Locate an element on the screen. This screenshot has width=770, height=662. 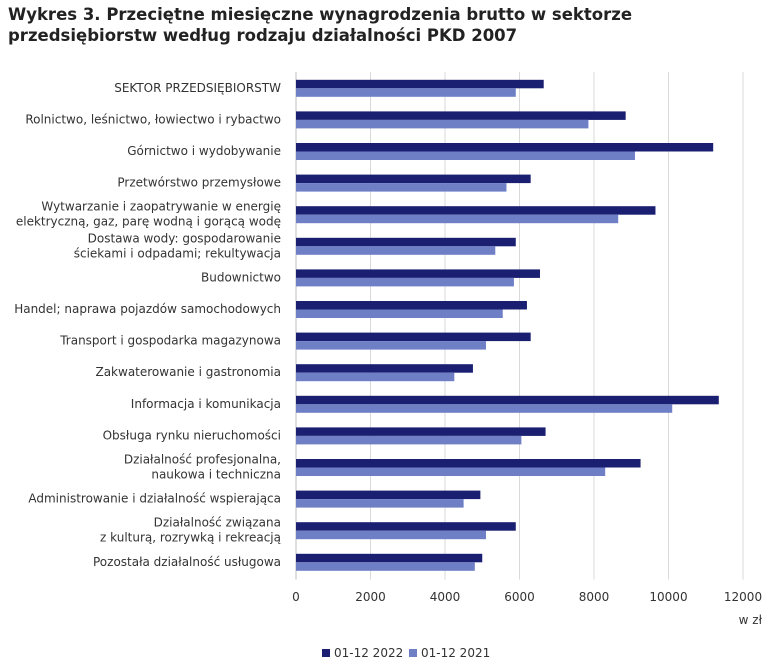
category-label: Działalność profesjonalna, is located at coordinates (202, 460).